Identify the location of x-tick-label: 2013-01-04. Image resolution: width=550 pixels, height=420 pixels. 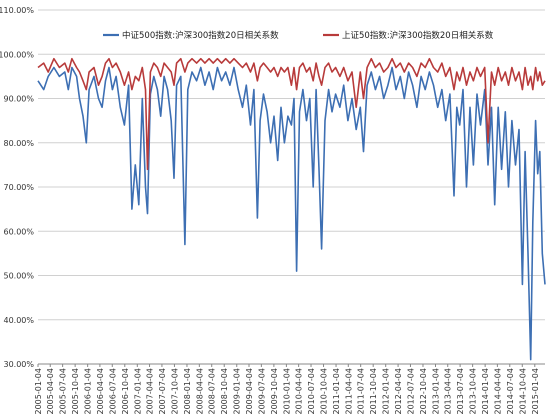
(435, 391).